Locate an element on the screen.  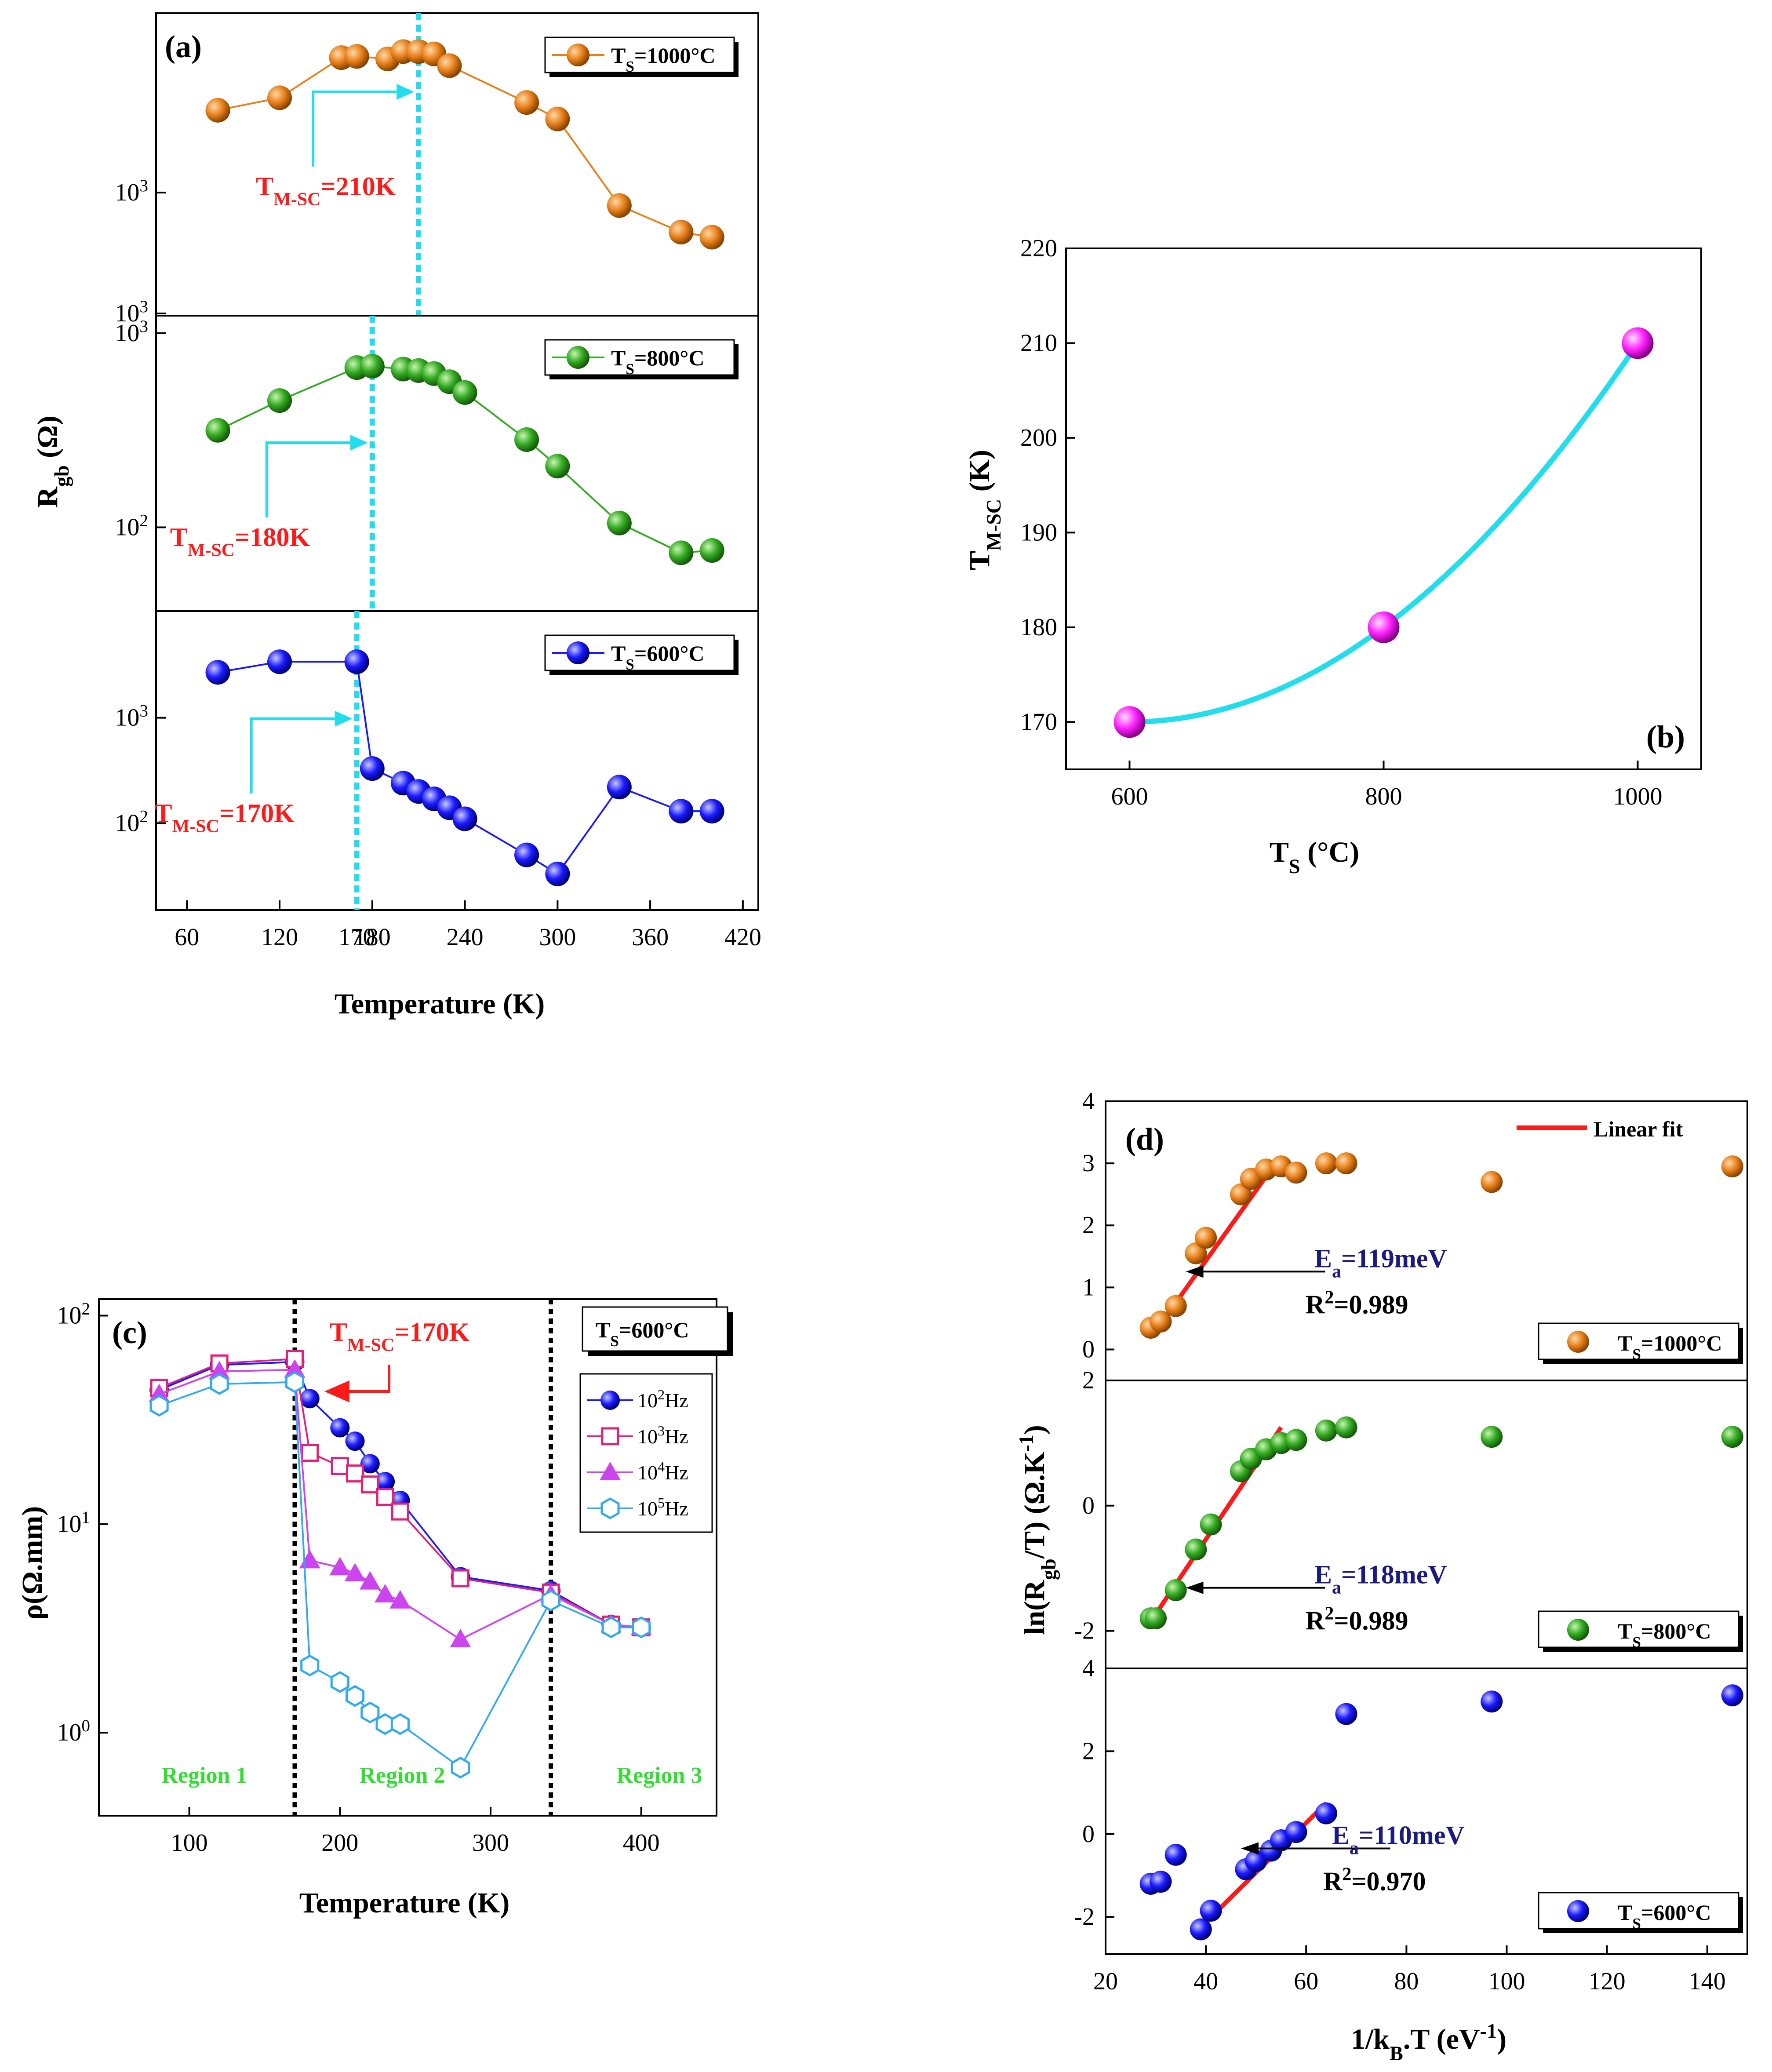
transition-annotation: TM-SC=210K is located at coordinates (326, 191).